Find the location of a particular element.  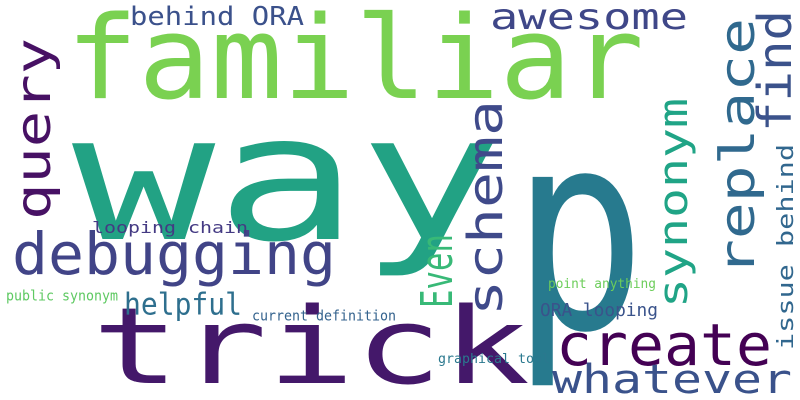

word-synonym: synonym is located at coordinates (674, 203).